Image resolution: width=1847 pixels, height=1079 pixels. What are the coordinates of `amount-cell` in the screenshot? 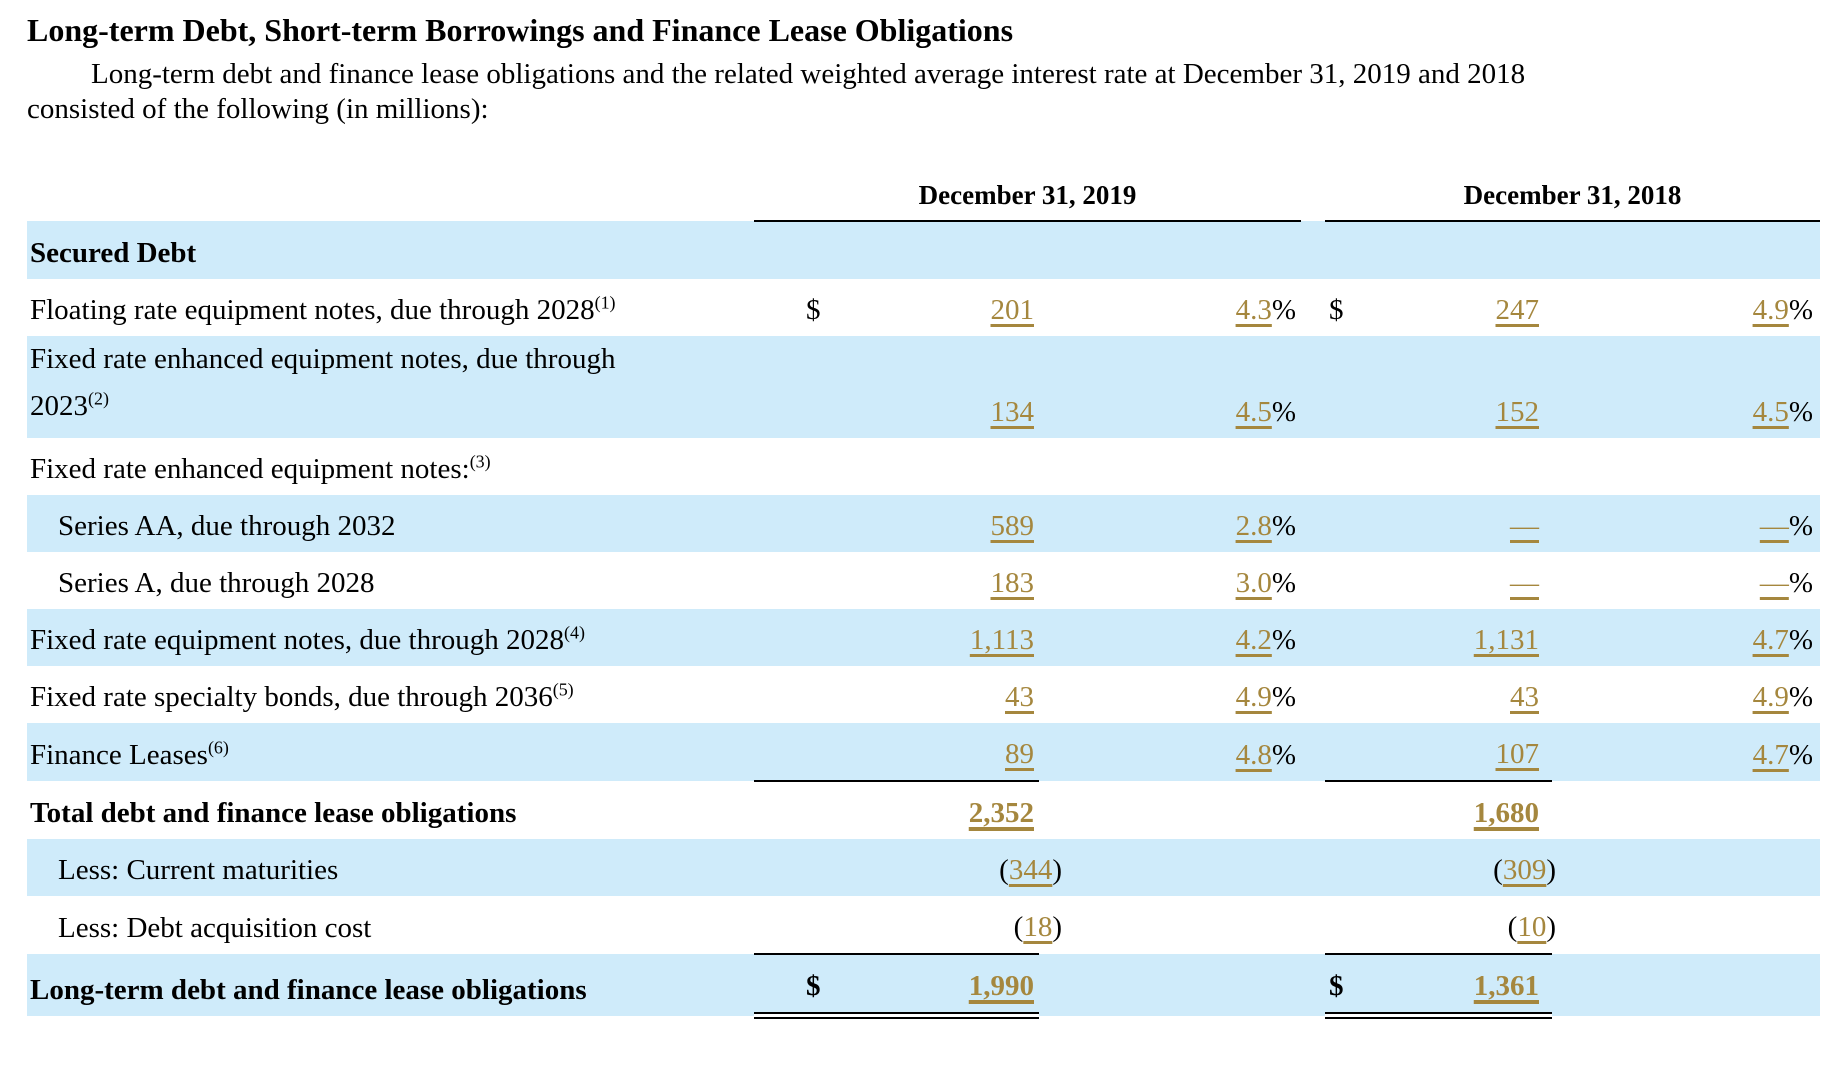 It's located at (931, 249).